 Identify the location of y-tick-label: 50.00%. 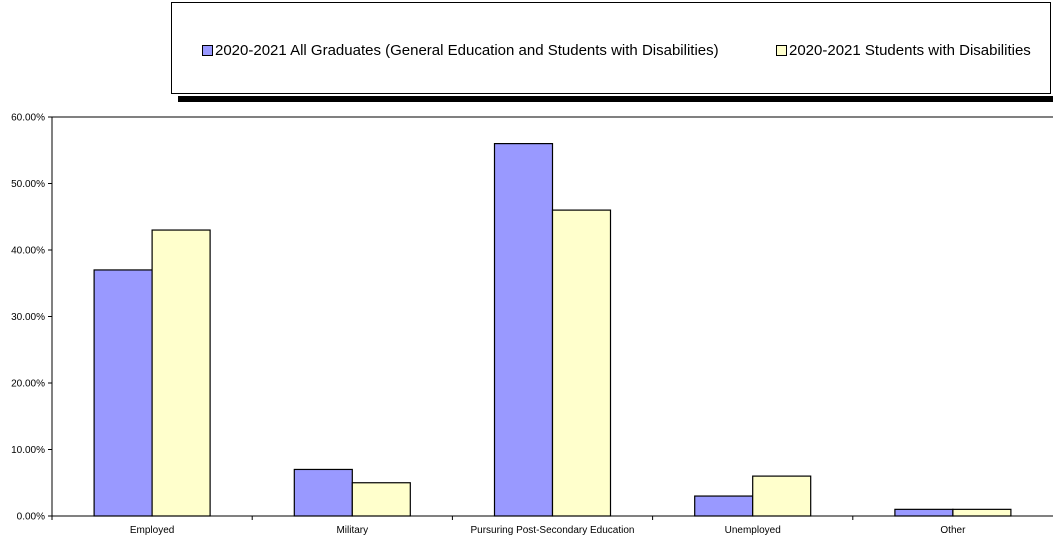
(28, 184).